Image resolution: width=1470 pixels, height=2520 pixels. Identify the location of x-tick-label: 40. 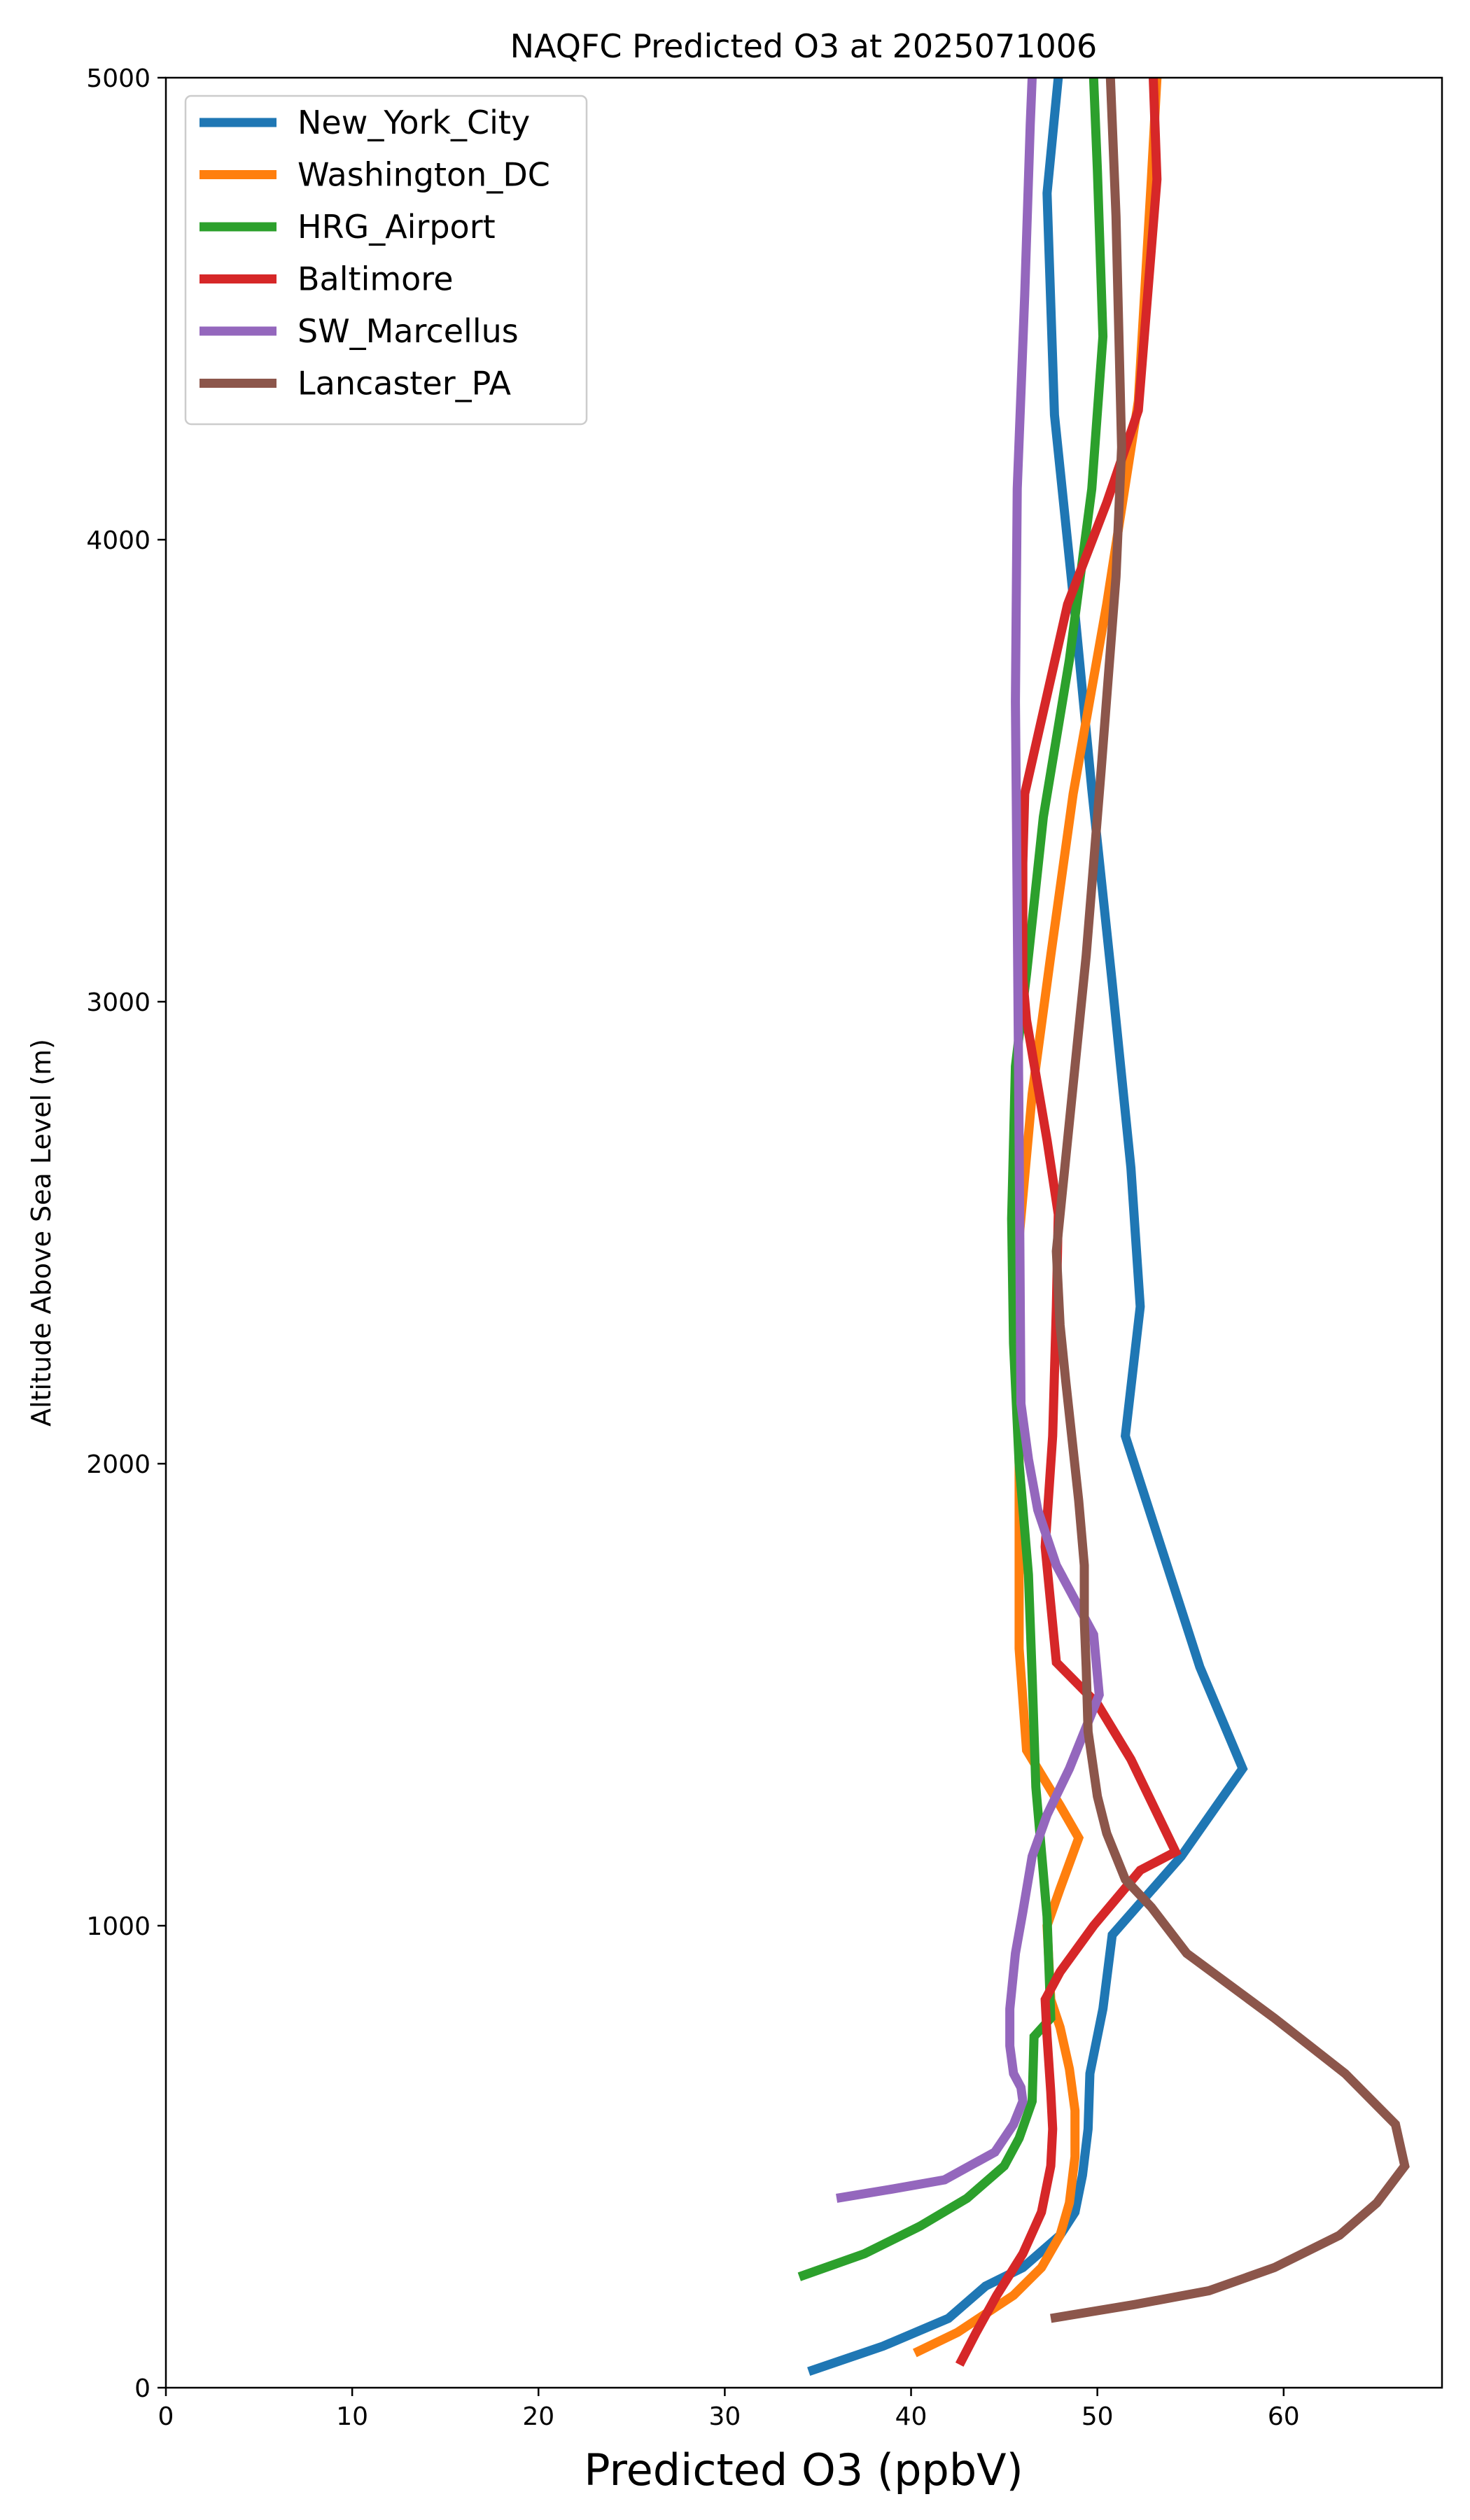
(911, 2416).